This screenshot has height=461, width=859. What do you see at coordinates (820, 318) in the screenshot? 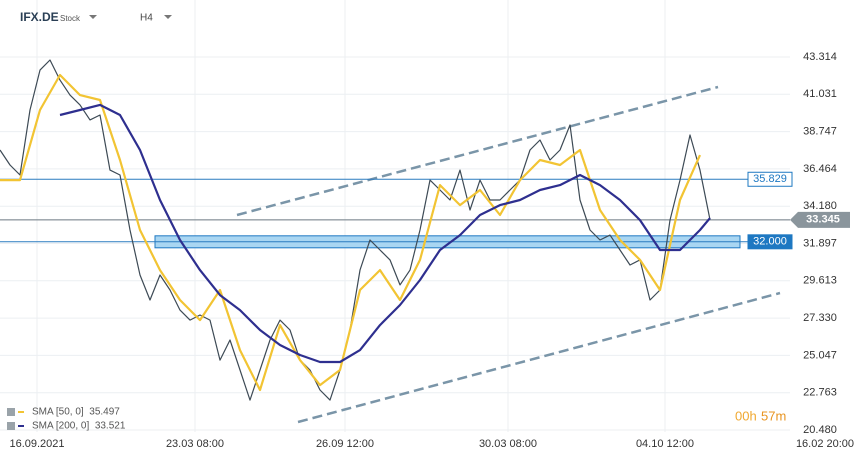
I see `y-tick-label: 27.330` at bounding box center [820, 318].